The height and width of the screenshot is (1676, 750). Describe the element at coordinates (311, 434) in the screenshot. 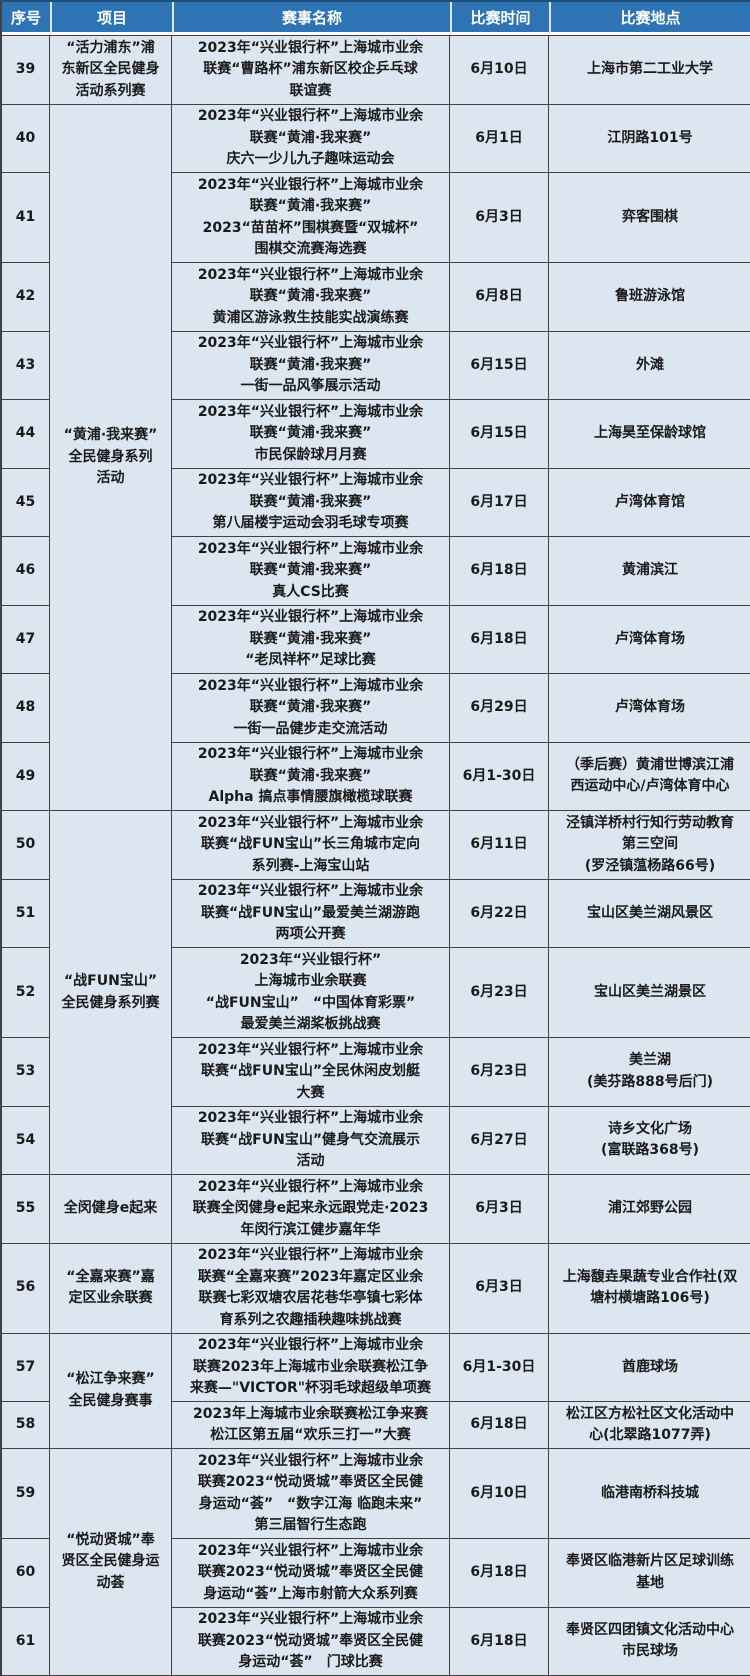

I see `cell-event: 2023年“兴业银行杯”上海城市业余 联赛“黄浦·我来赛” 市民保龄球月月赛` at that location.